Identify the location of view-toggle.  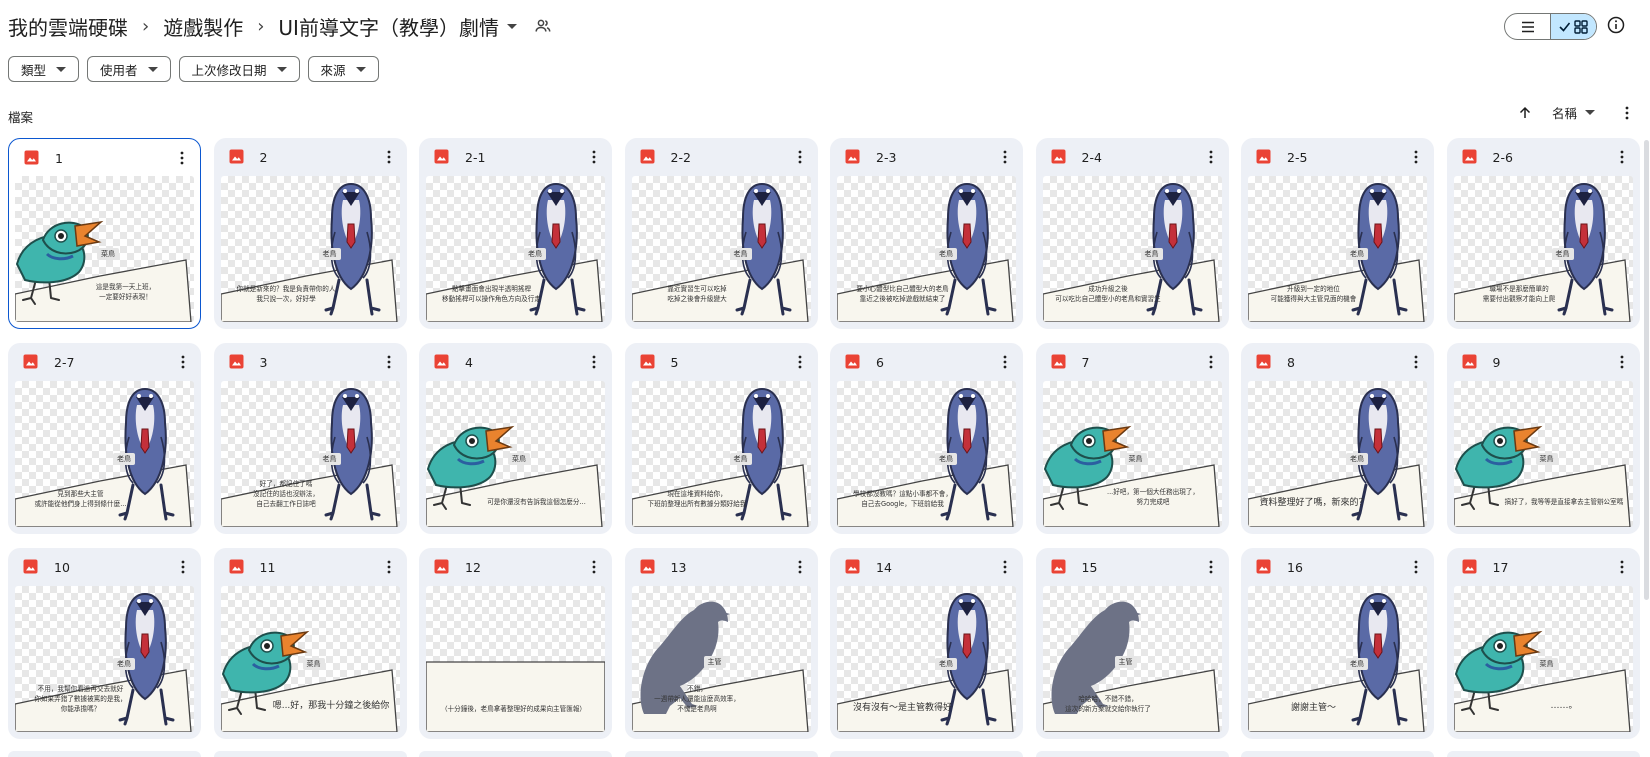
(1550, 26).